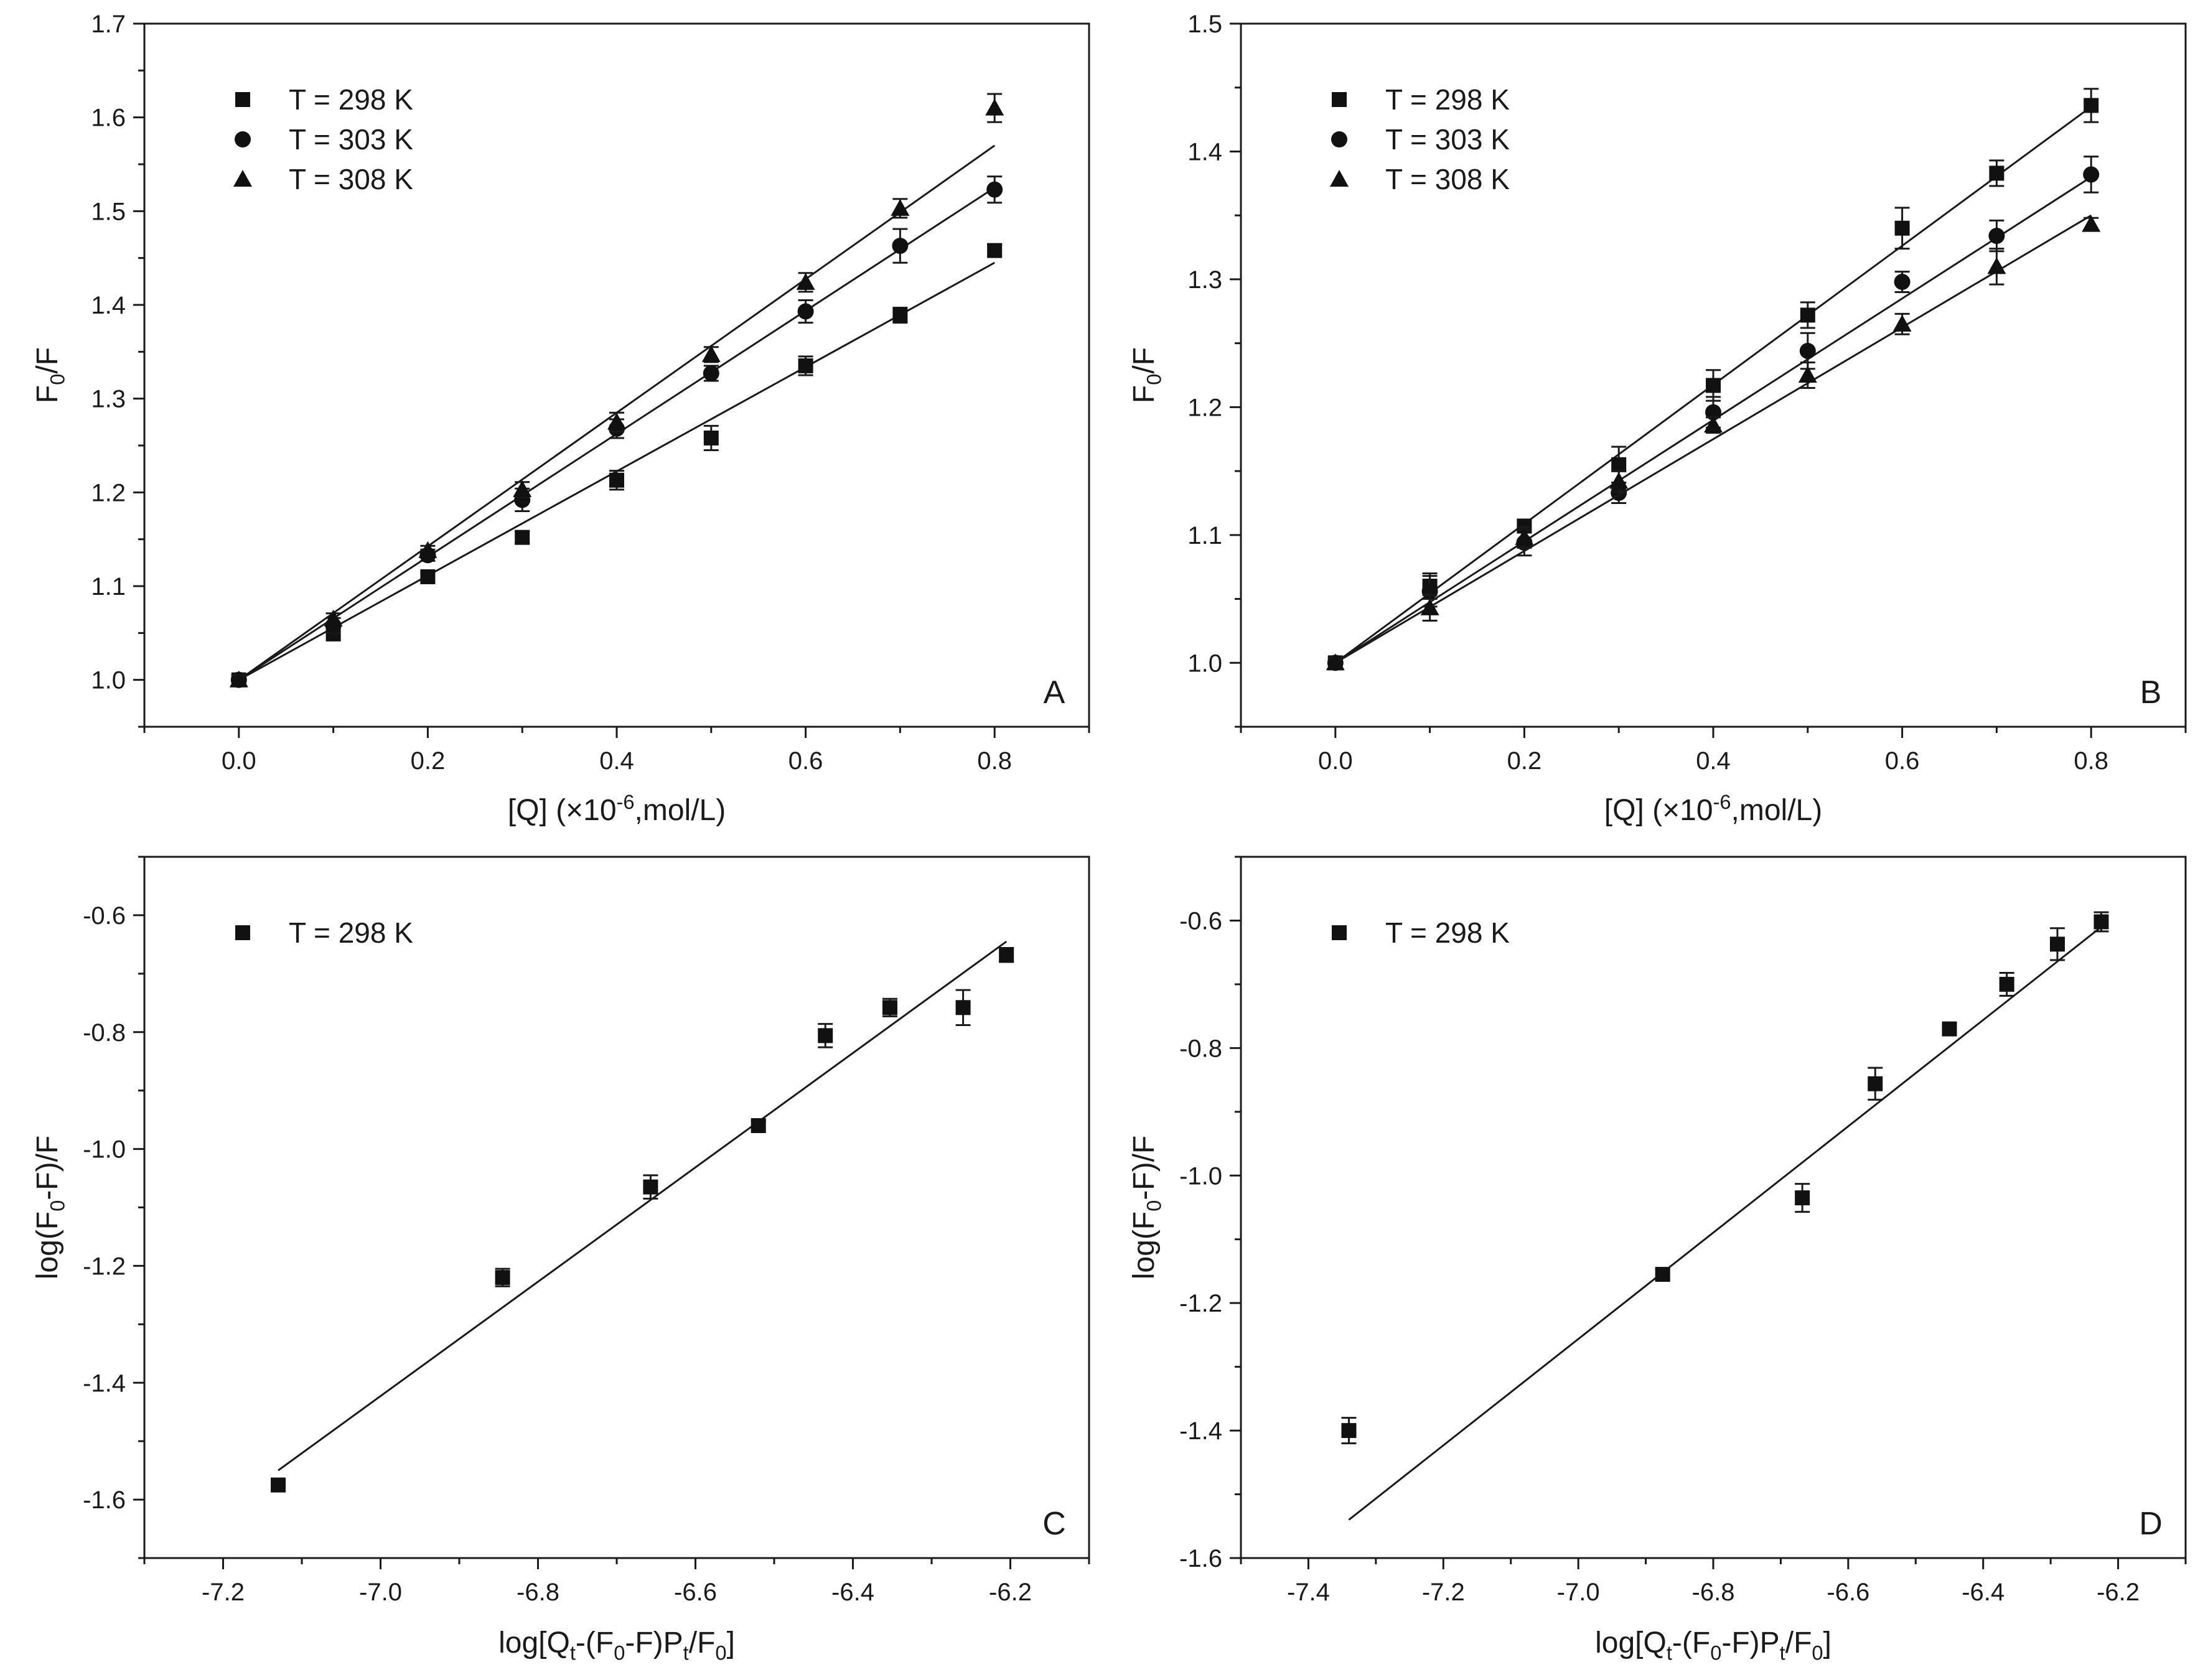  What do you see at coordinates (108, 24) in the screenshot?
I see `y-tick-label: 1.7` at bounding box center [108, 24].